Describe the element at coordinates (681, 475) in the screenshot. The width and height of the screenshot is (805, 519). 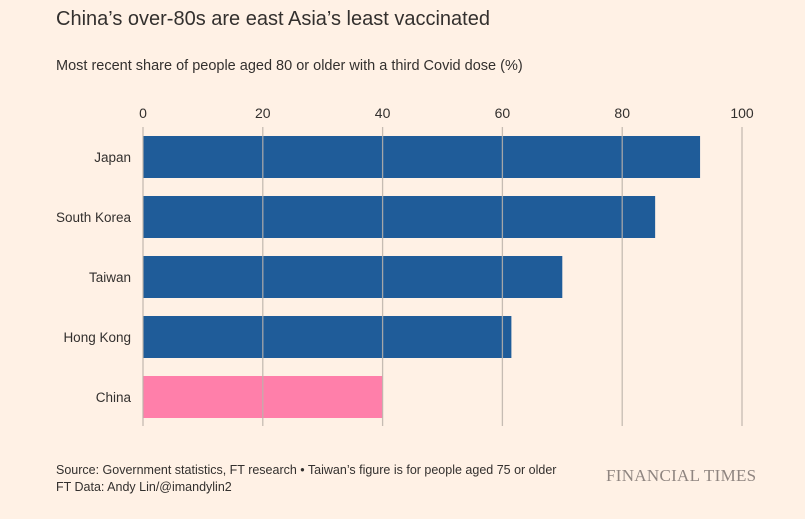
I see `ft-logo: FINANCIAL TIMES` at that location.